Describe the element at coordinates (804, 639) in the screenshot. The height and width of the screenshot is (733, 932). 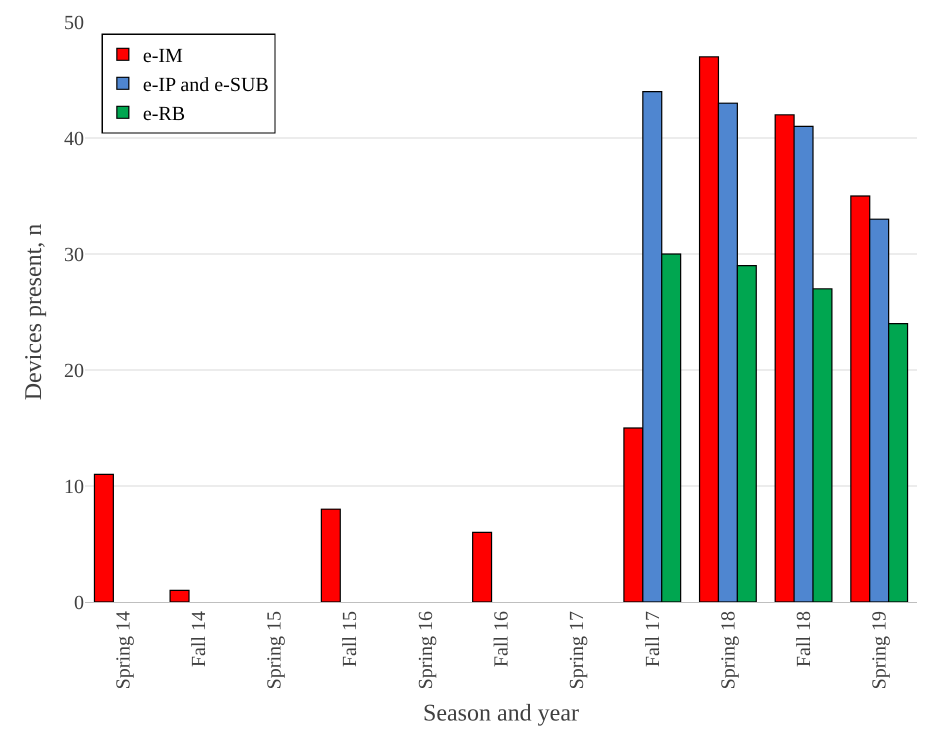
I see `x-tick-label: Fall 18` at that location.